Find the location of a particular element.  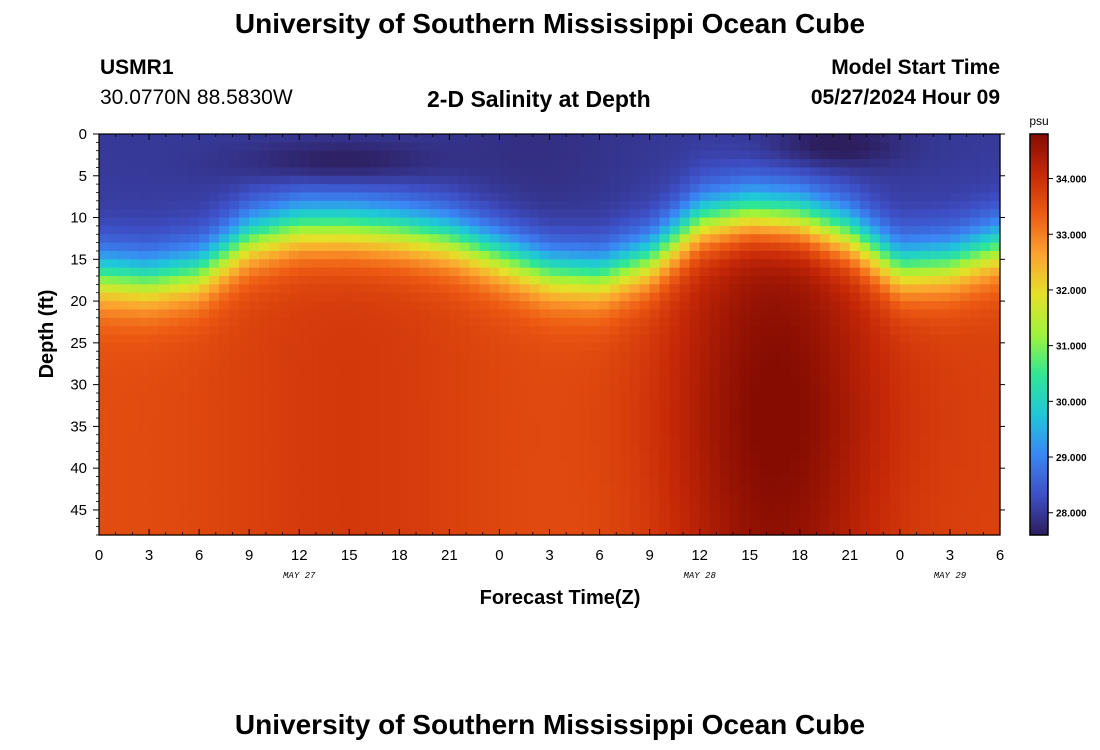

y-tick-label: 45 is located at coordinates (78, 510).